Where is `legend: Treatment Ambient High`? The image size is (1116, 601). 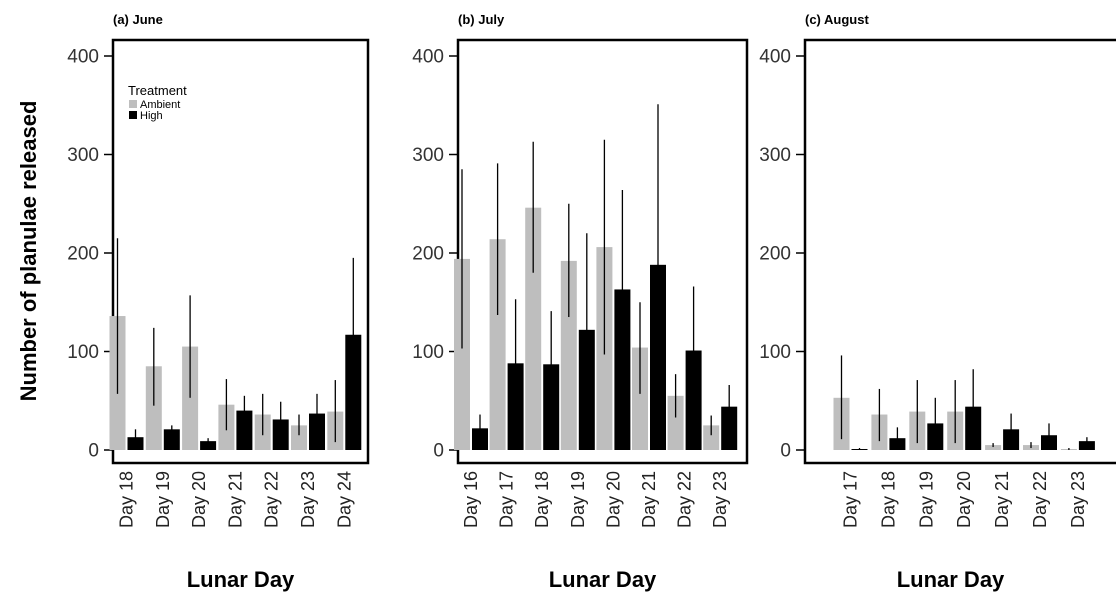
legend: Treatment Ambient High is located at coordinates (157, 102).